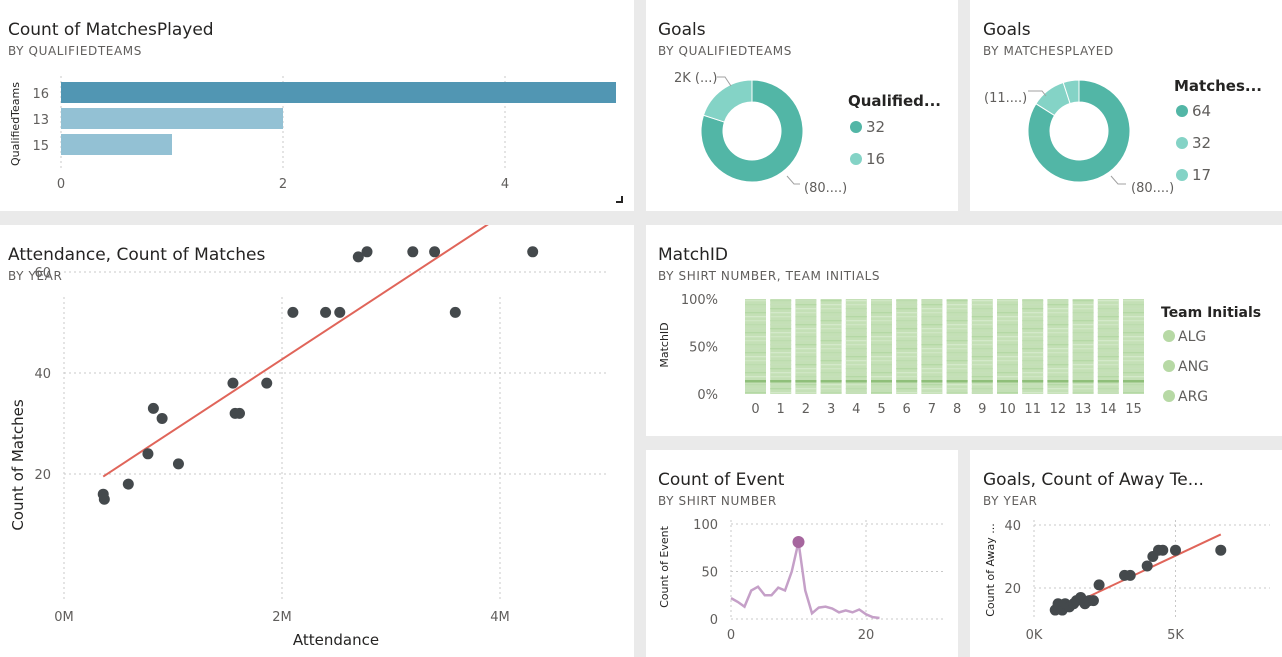  Describe the element at coordinates (907, 409) in the screenshot. I see `x-tick-label: 6` at that location.